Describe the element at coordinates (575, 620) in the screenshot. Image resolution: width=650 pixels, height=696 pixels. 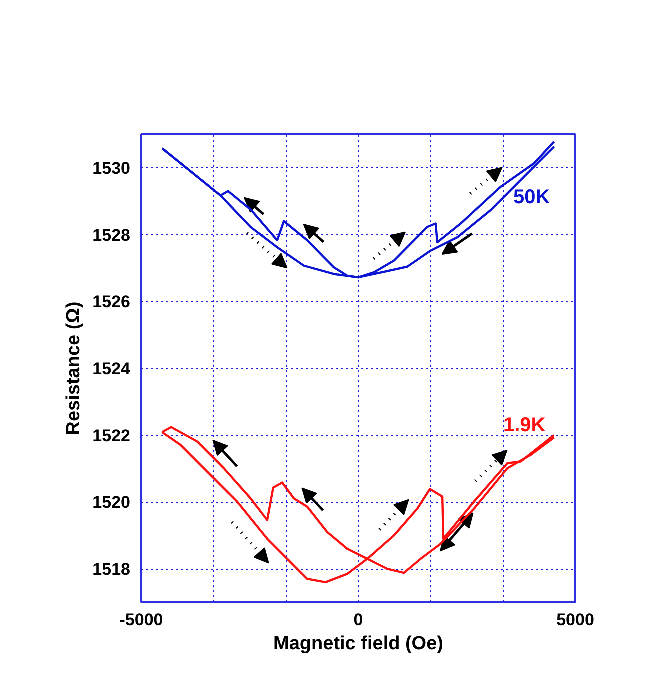
I see `x-tick-label: 5000` at that location.